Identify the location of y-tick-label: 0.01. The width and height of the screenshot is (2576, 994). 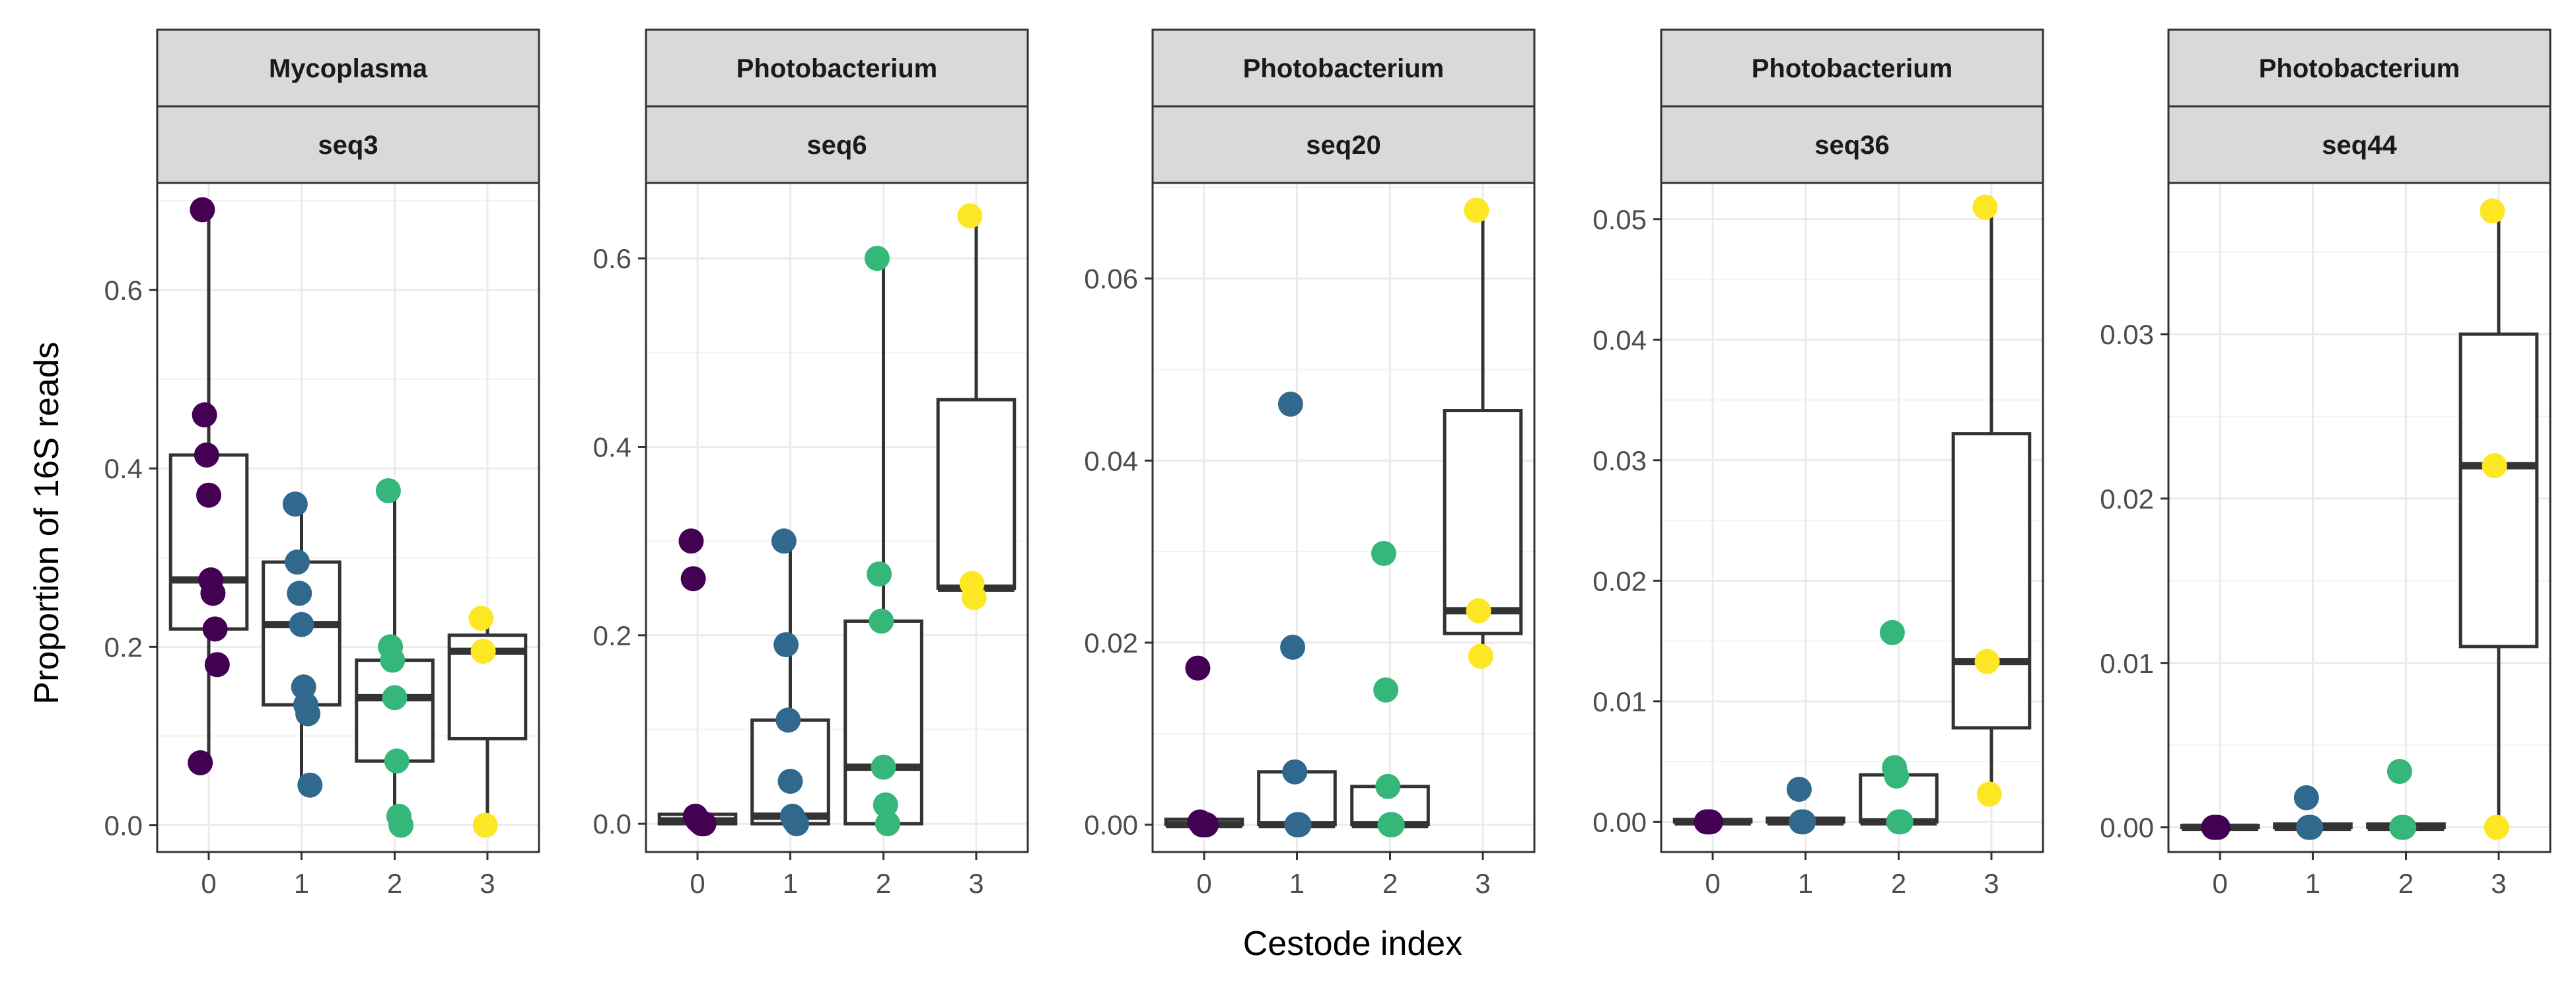
(2127, 663).